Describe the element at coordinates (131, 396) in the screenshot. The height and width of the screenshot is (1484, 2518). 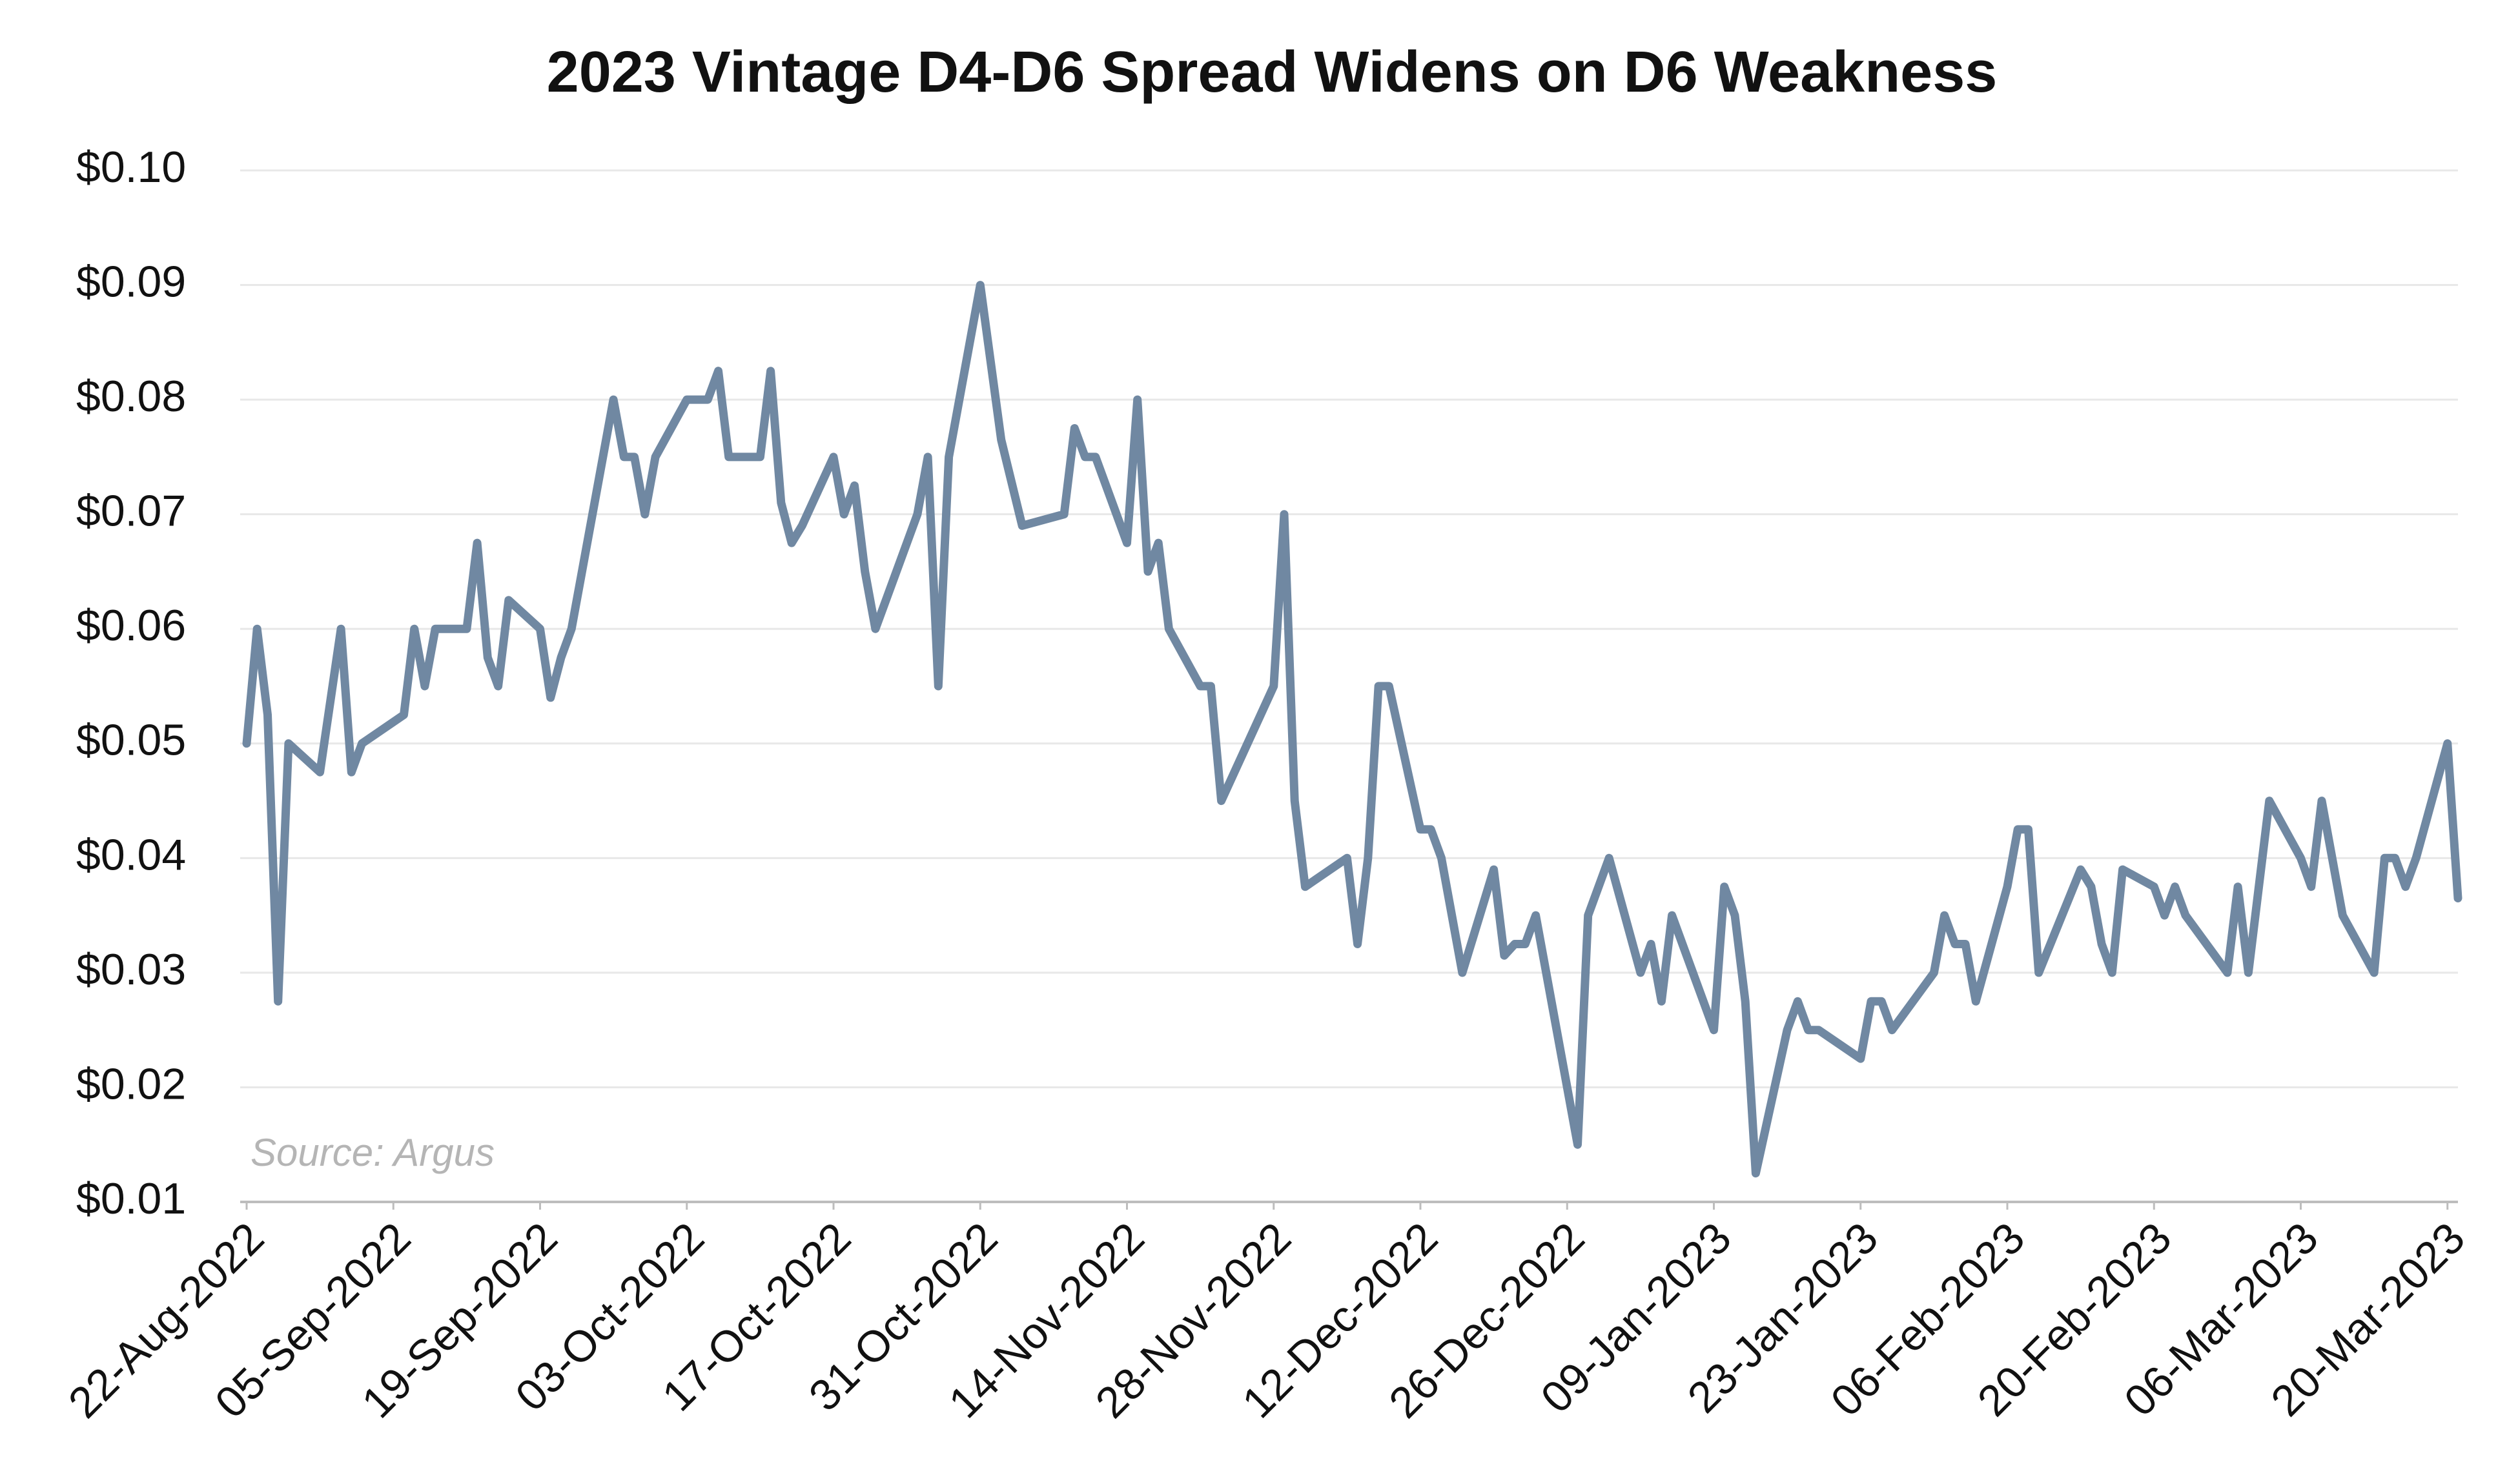
I see `y-tick-label: $0.08` at that location.